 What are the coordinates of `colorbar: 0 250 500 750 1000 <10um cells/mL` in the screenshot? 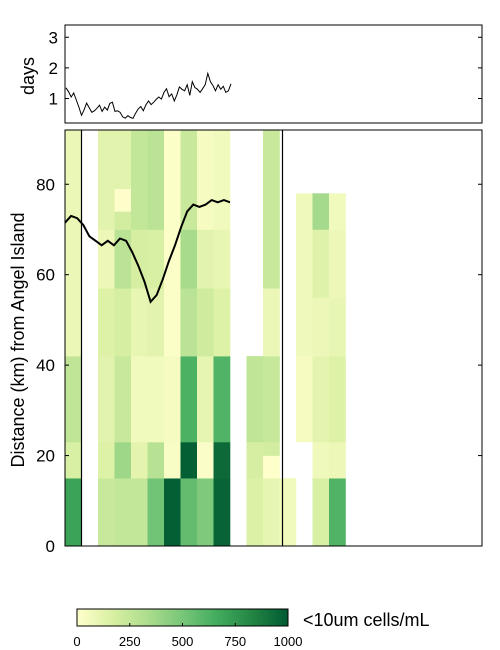 It's located at (251, 628).